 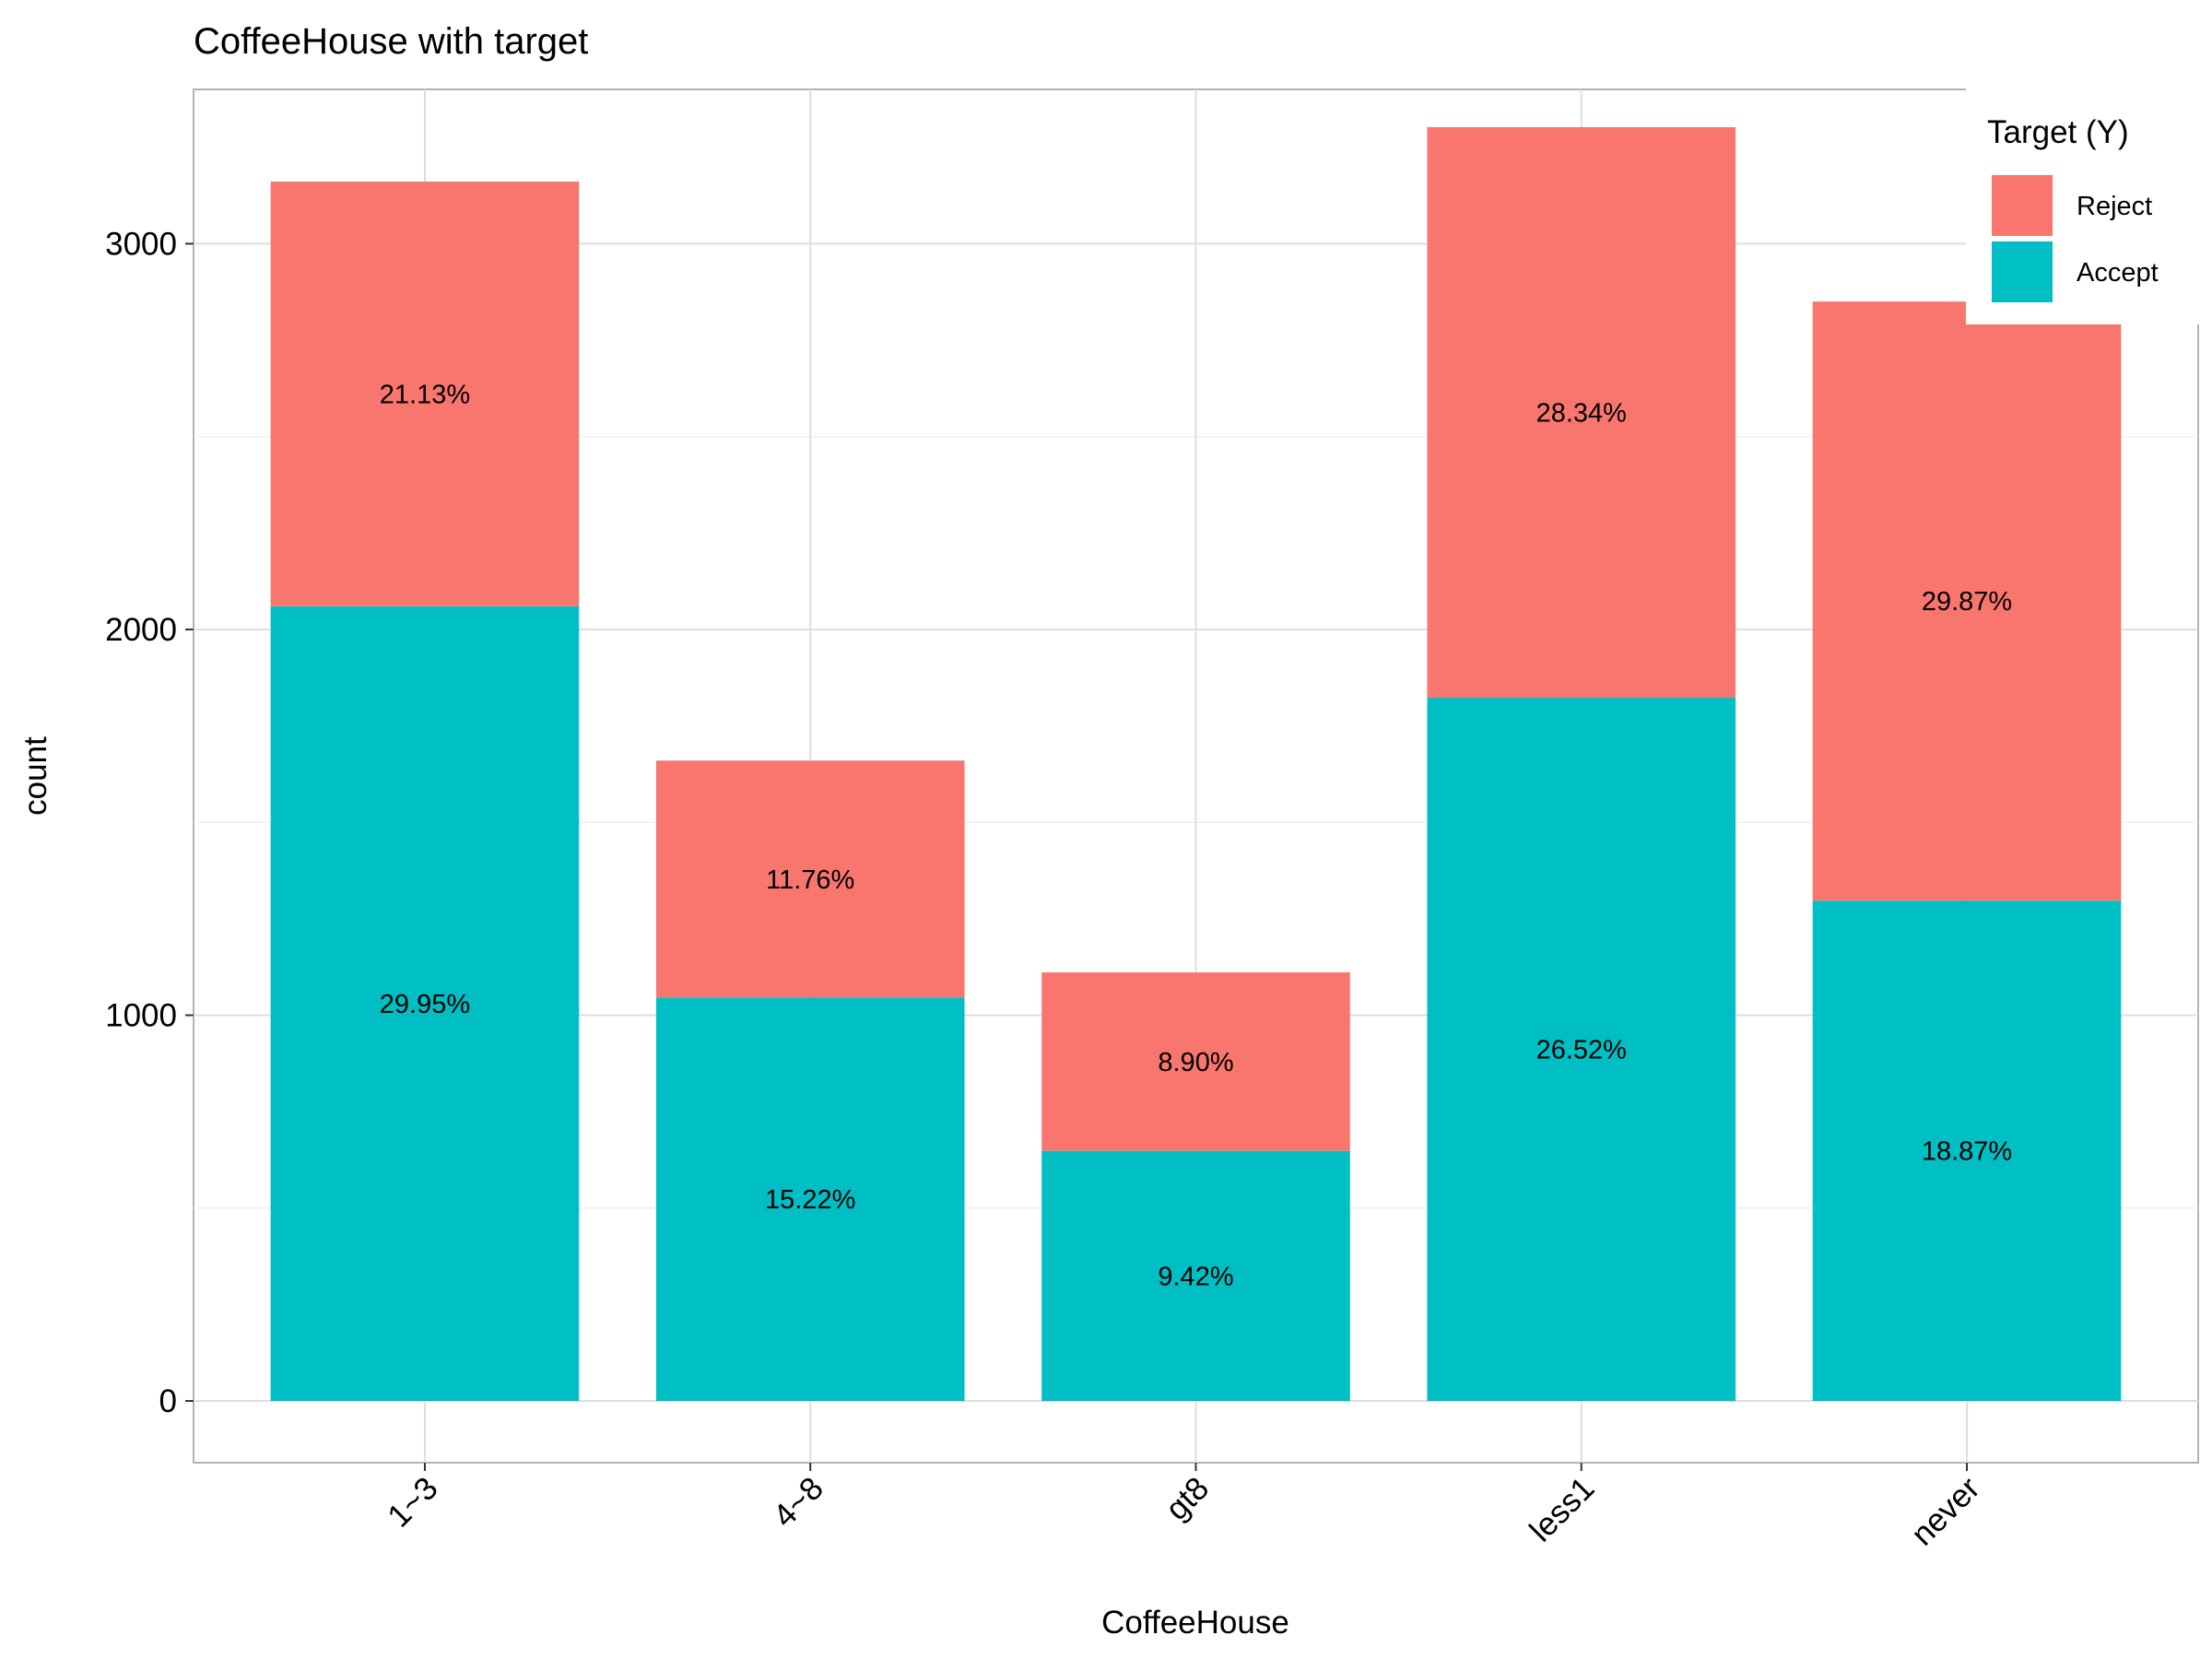 I want to click on bar-reject-gt8, so click(x=1195, y=1061).